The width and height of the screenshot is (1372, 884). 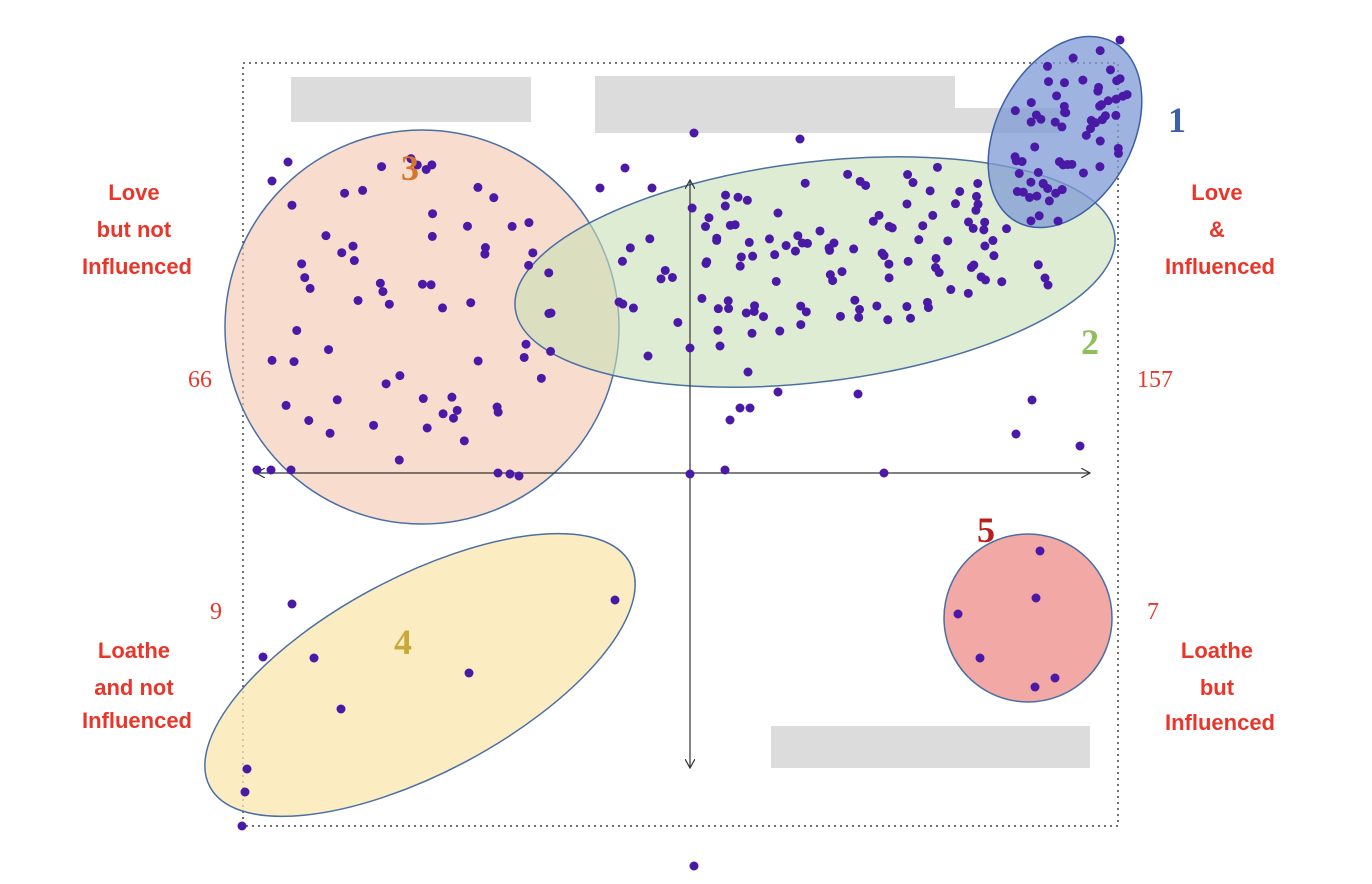 I want to click on quadrant-label: Loathe and not Influenced, so click(x=137, y=685).